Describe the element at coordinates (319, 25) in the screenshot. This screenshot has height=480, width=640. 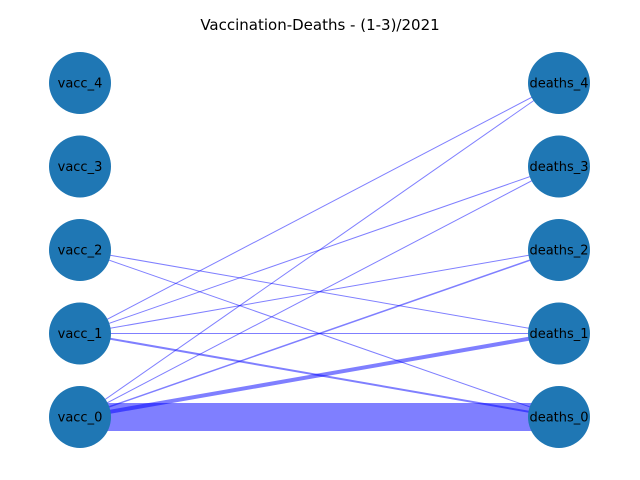
I see `chart-title: Vaccination-Deaths - (1-3)/2021` at that location.